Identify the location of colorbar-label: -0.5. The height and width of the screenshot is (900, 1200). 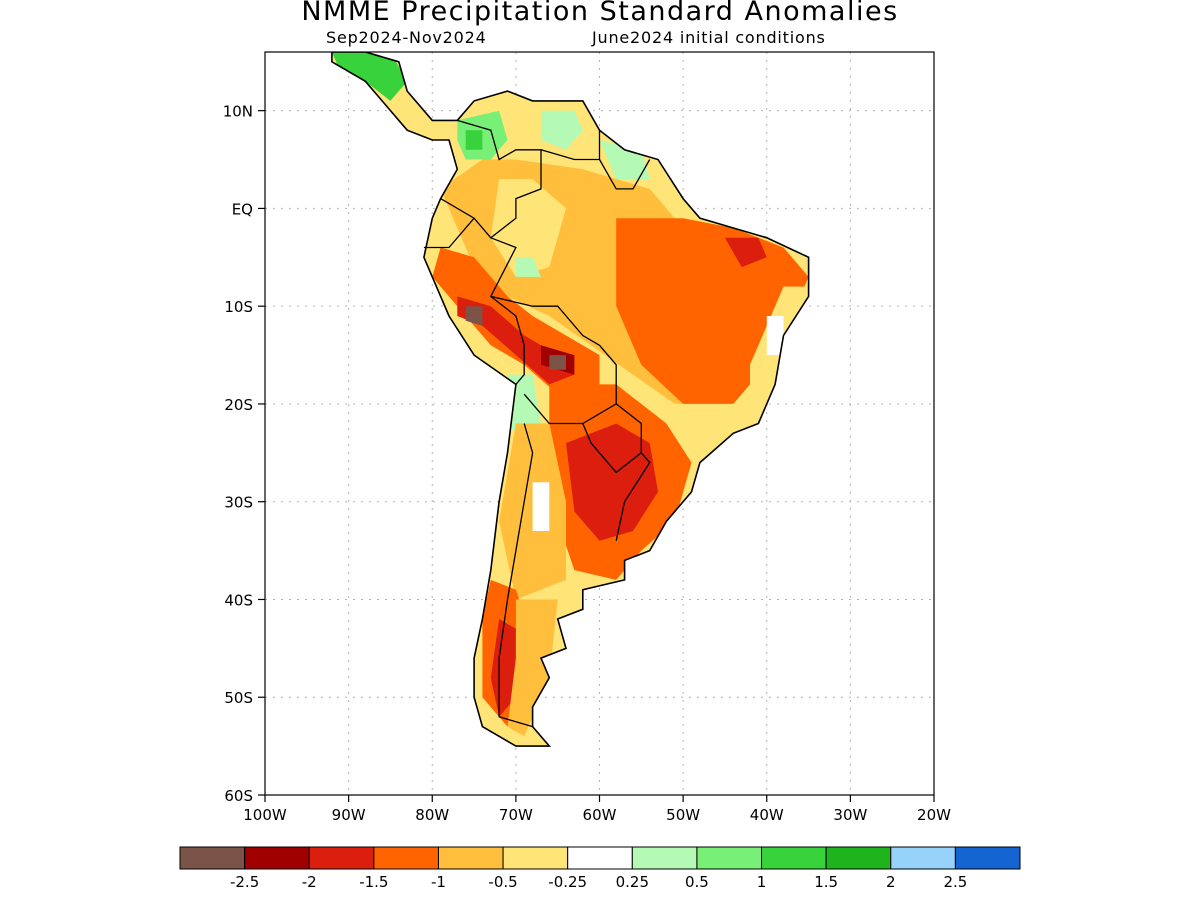
(502, 882).